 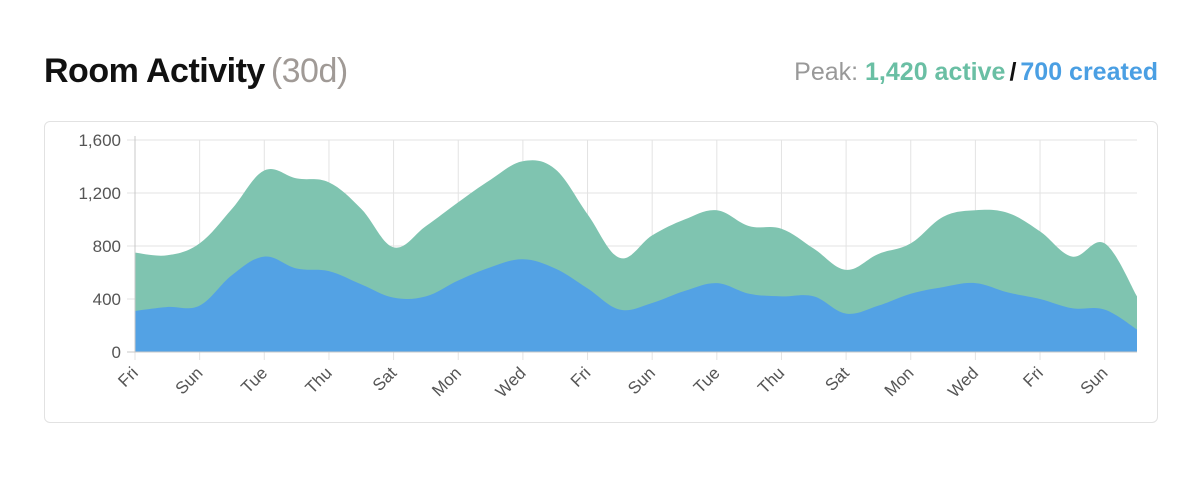 What do you see at coordinates (309, 71) in the screenshot?
I see `title-range: (30d)` at bounding box center [309, 71].